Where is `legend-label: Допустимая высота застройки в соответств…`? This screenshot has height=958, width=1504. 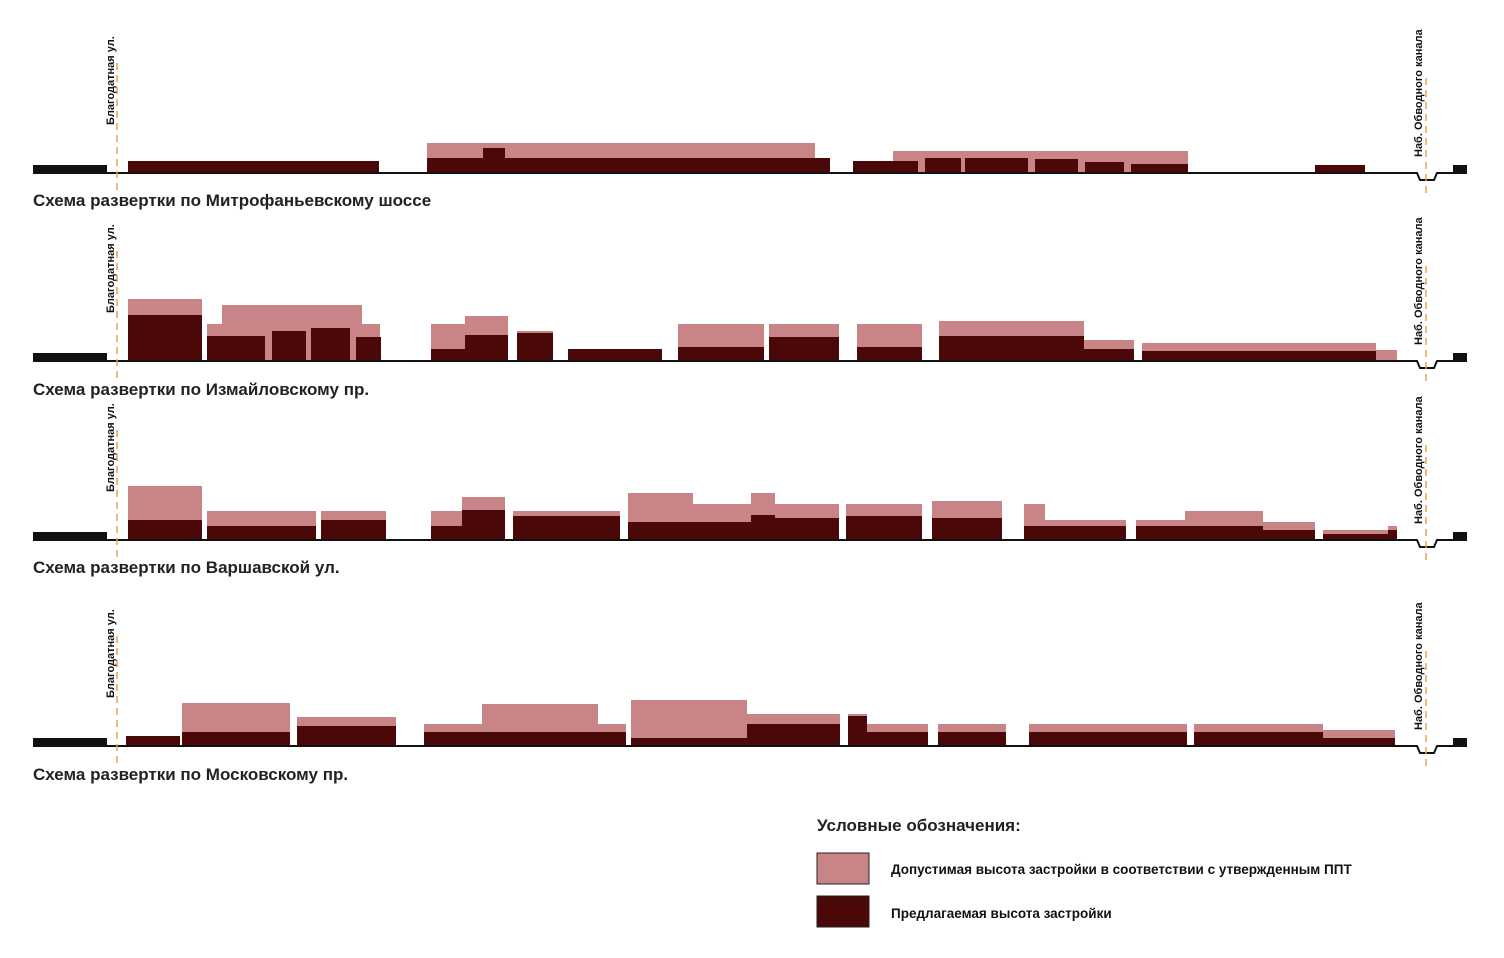 legend-label: Допустимая высота застройки в соответств… is located at coordinates (1121, 869).